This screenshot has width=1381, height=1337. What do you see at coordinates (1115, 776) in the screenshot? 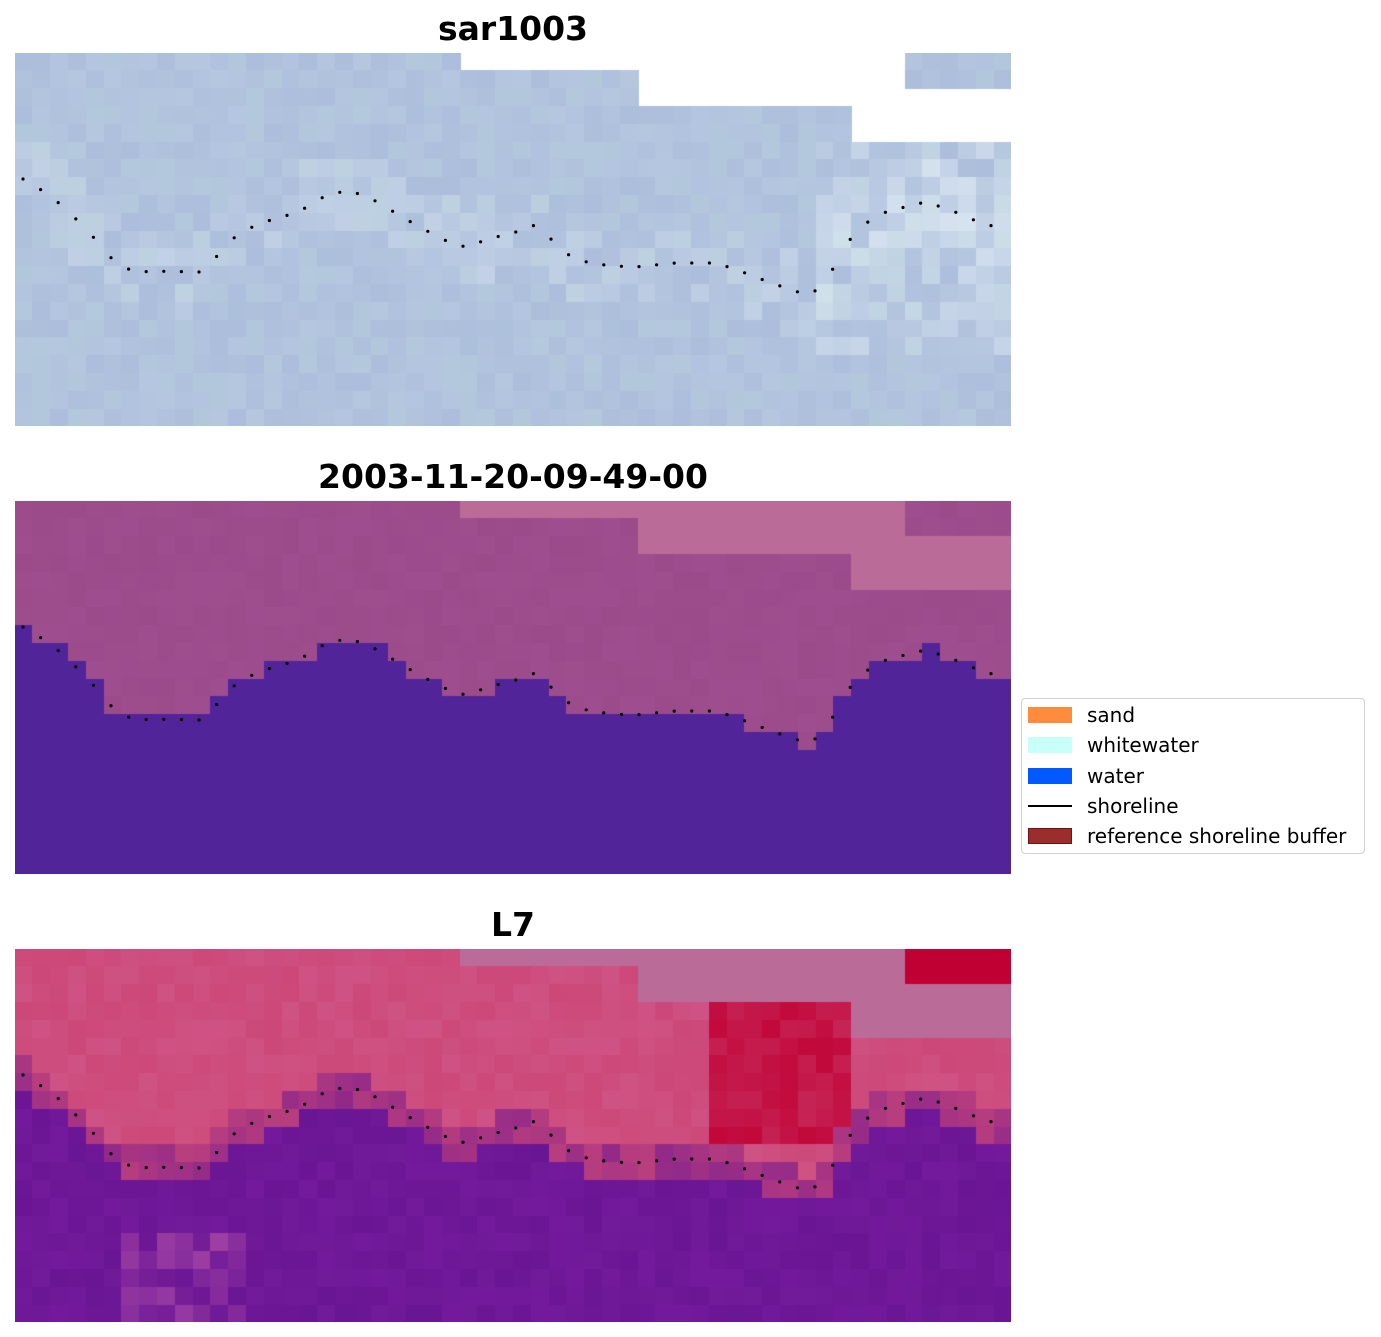
I see `legend-label: water` at bounding box center [1115, 776].